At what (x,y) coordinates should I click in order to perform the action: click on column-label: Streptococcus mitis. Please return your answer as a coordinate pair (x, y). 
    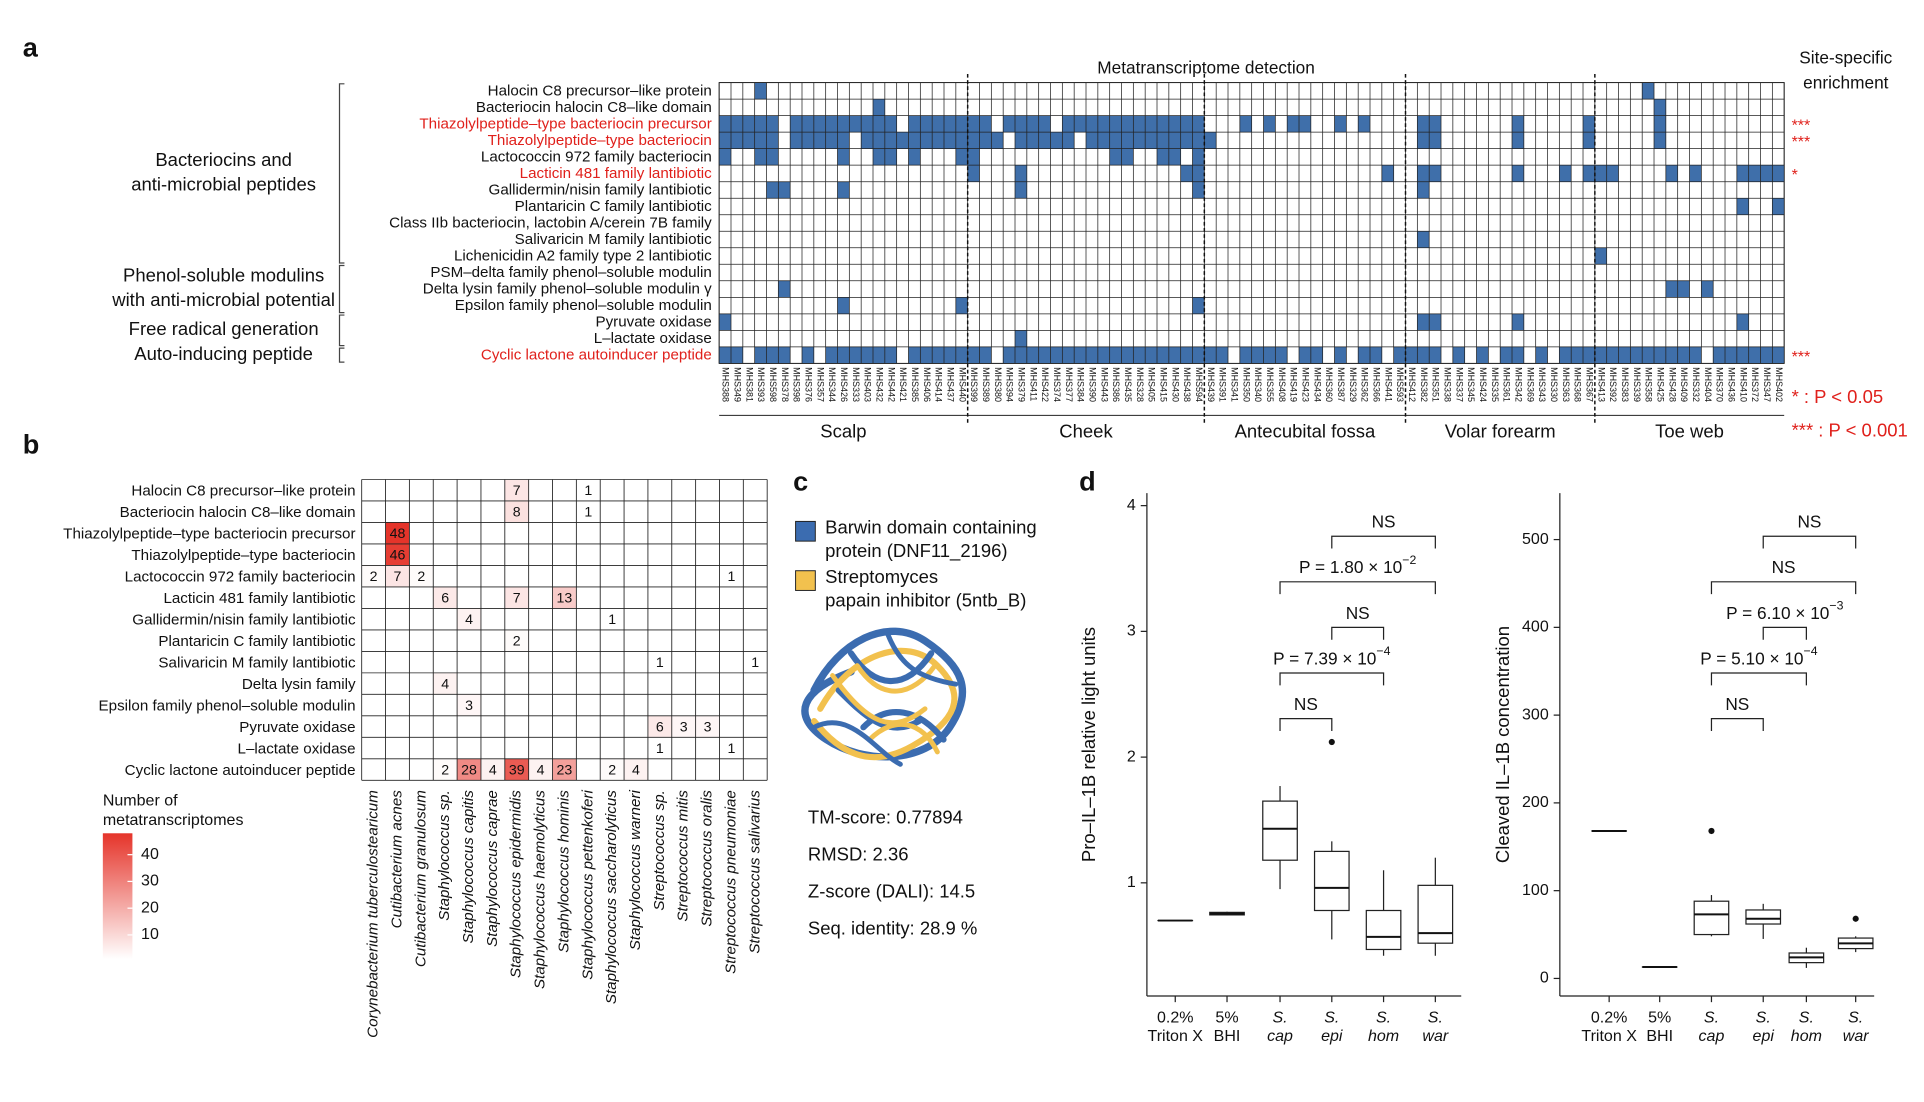
    Looking at the image, I should click on (683, 856).